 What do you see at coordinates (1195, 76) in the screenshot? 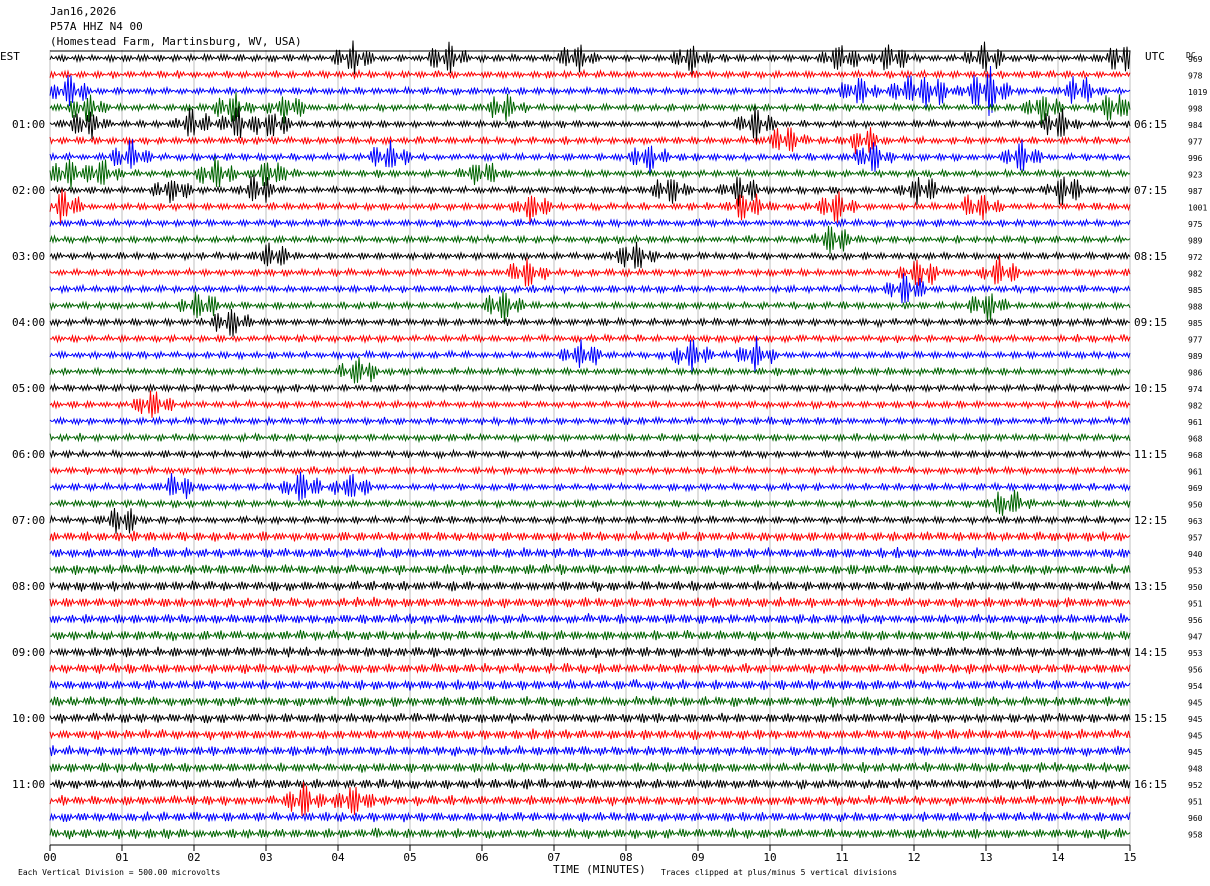
I see `dc-offset-label: 978` at bounding box center [1195, 76].